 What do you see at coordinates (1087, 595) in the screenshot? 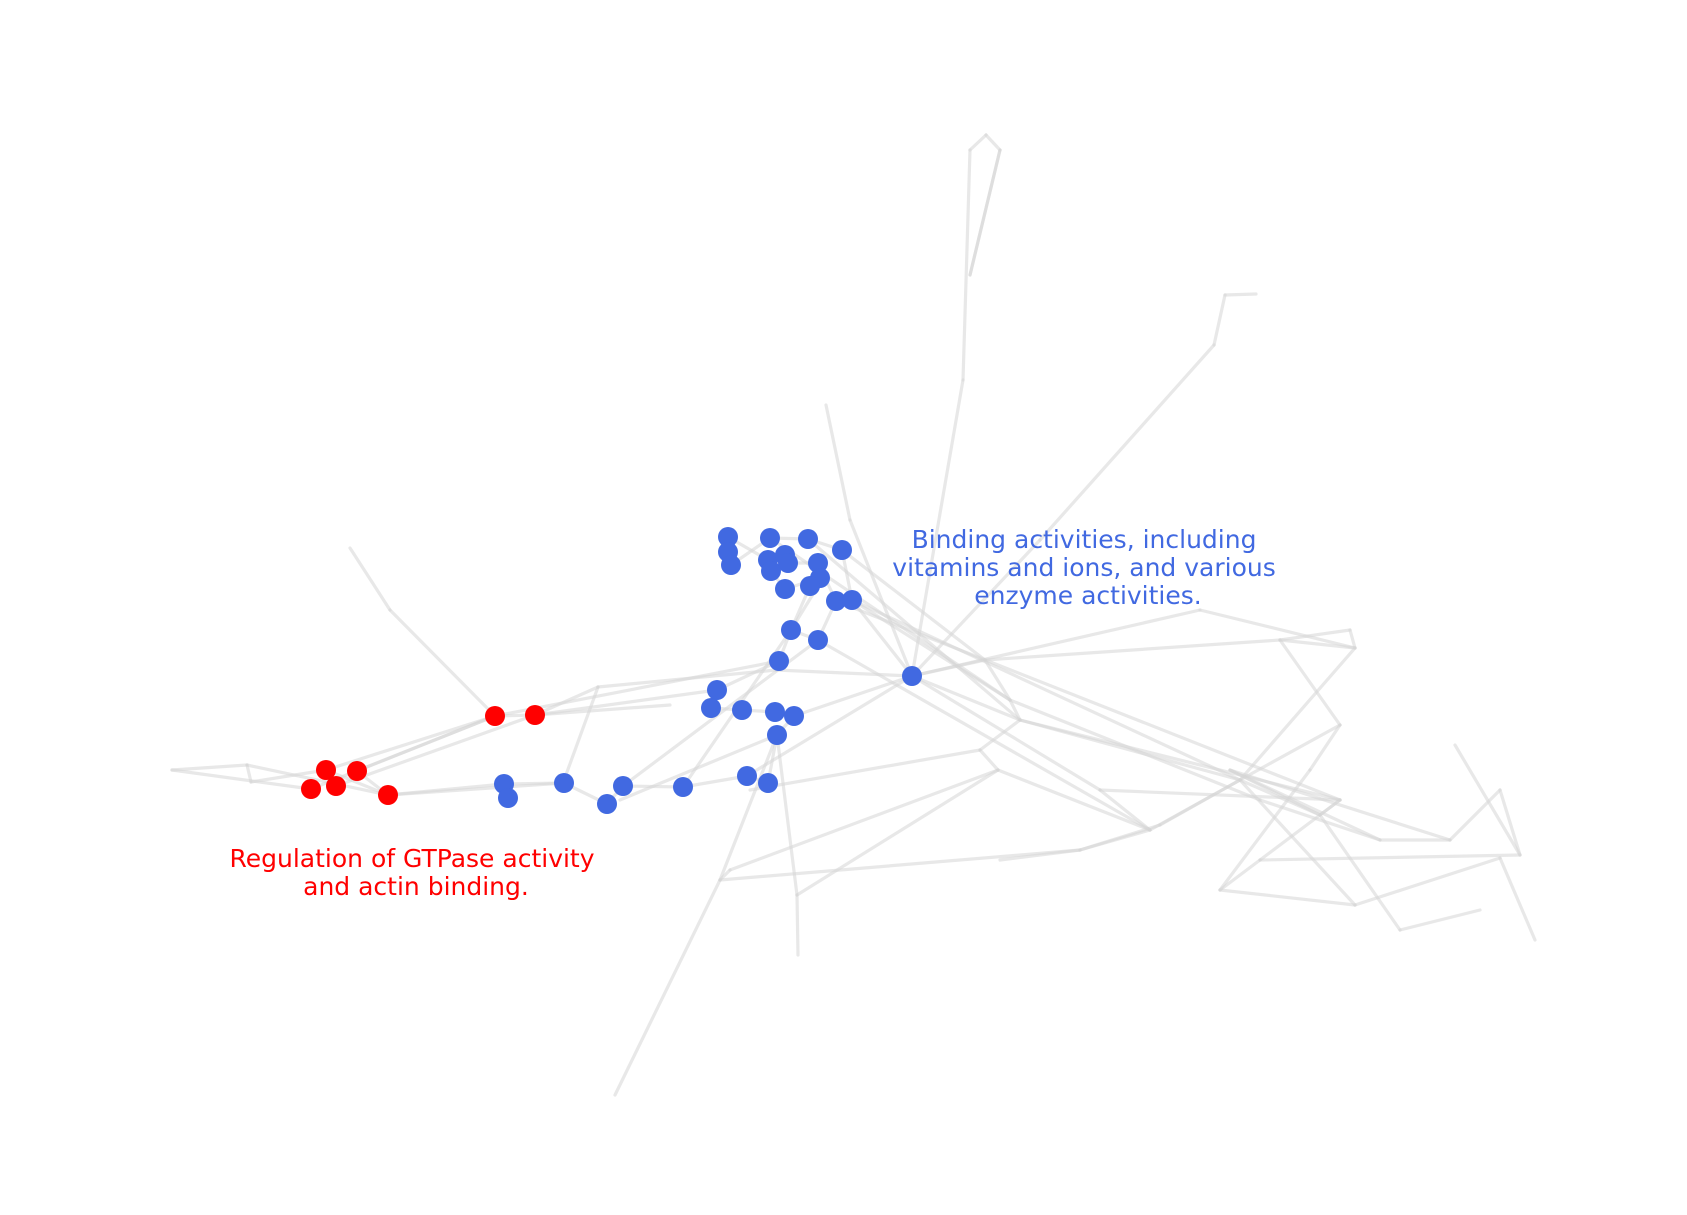
I see `blue-annotation-line-3: enzyme activities.` at bounding box center [1087, 595].